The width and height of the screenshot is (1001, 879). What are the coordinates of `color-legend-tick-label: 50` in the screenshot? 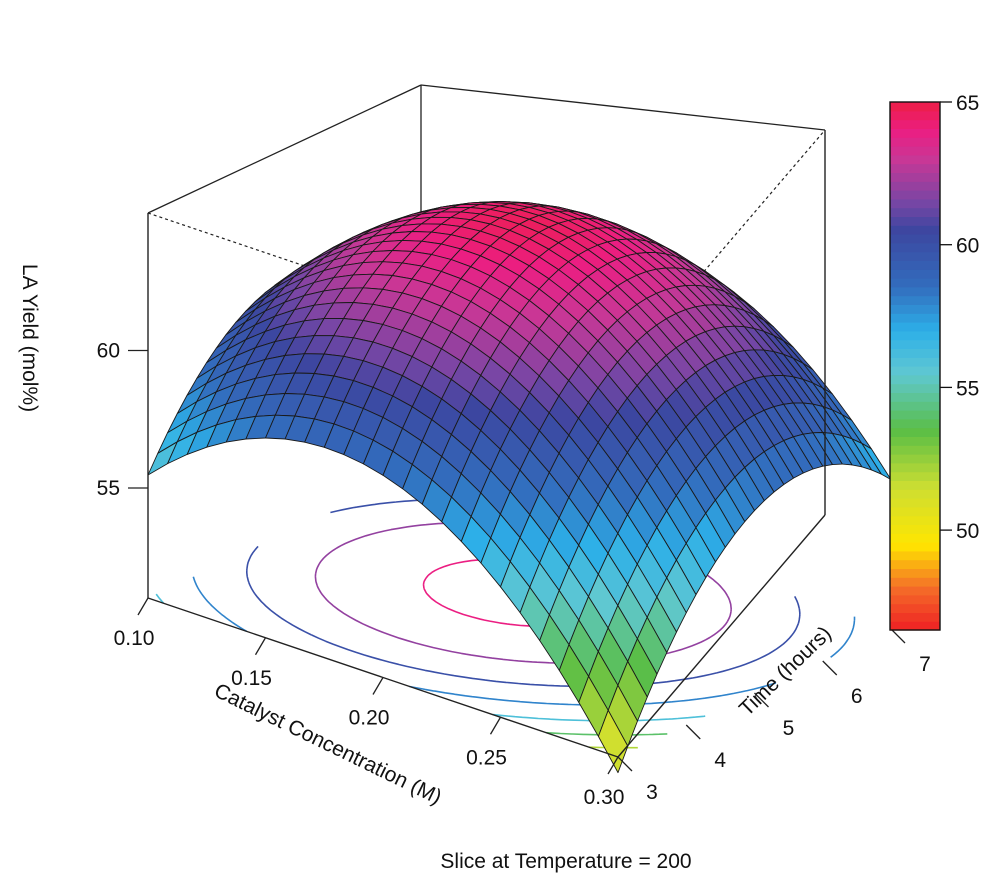 It's located at (967, 531).